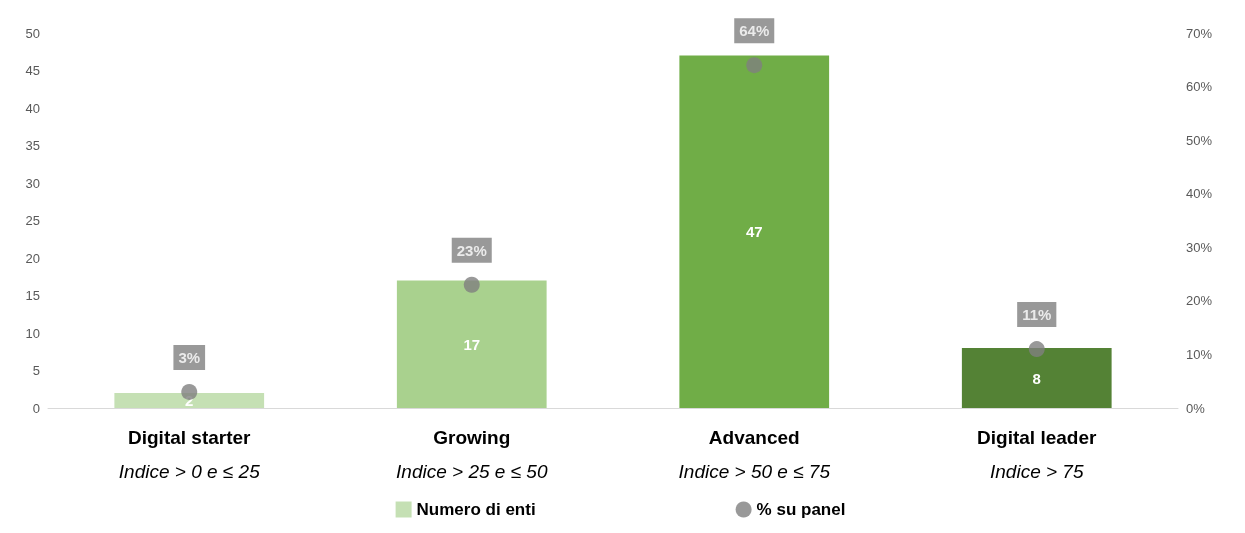 This screenshot has width=1245, height=533. Describe the element at coordinates (32, 183) in the screenshot. I see `y-tick-label: 30` at that location.